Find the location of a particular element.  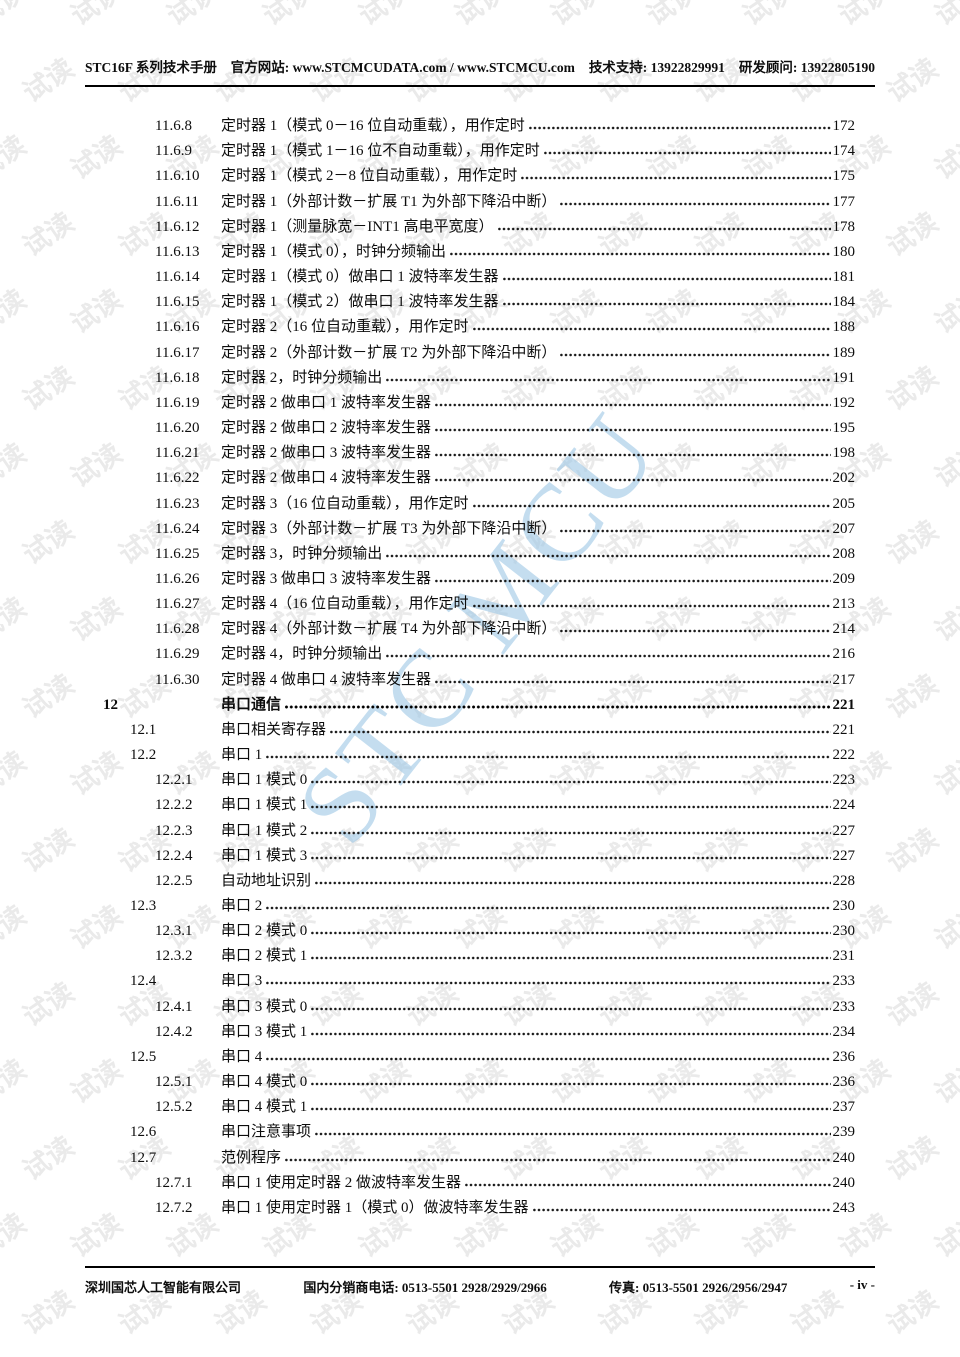

toc-entry: 12.2.4 串口 1 模式 3 227 is located at coordinates (470, 855).